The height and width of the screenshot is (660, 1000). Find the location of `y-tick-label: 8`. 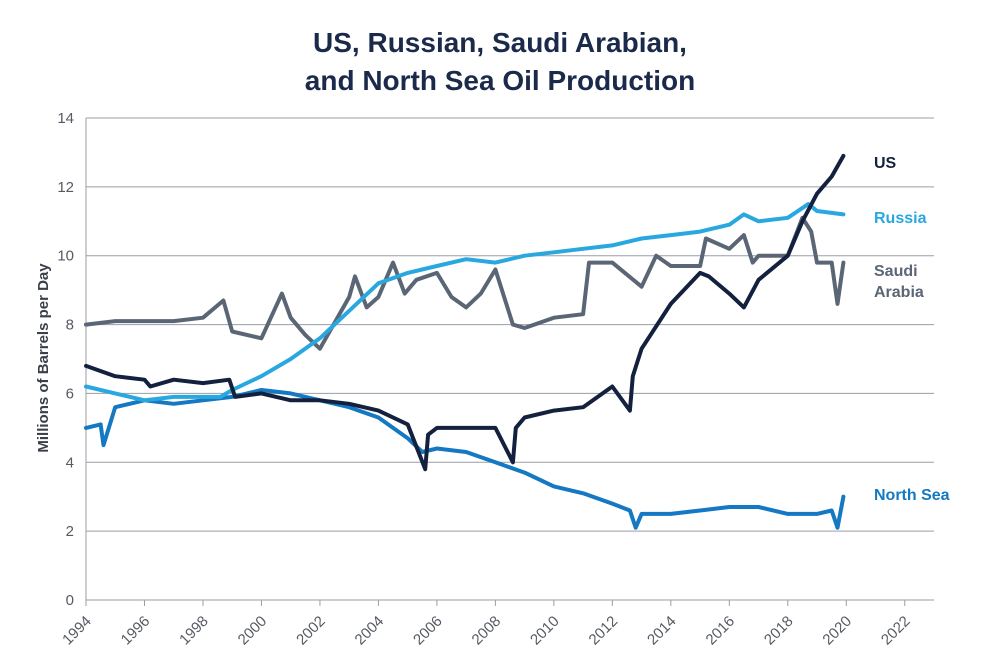

y-tick-label: 8 is located at coordinates (70, 325).